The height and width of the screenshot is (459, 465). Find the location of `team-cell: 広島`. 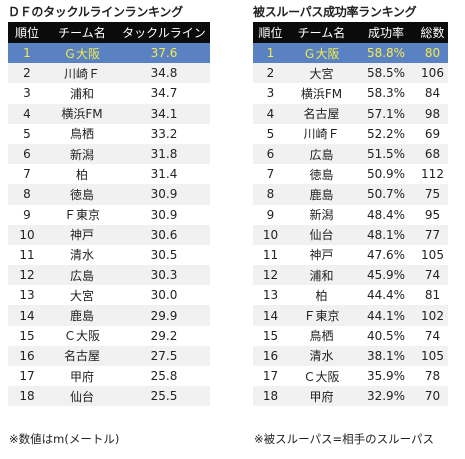

team-cell: 広島 is located at coordinates (82, 275).